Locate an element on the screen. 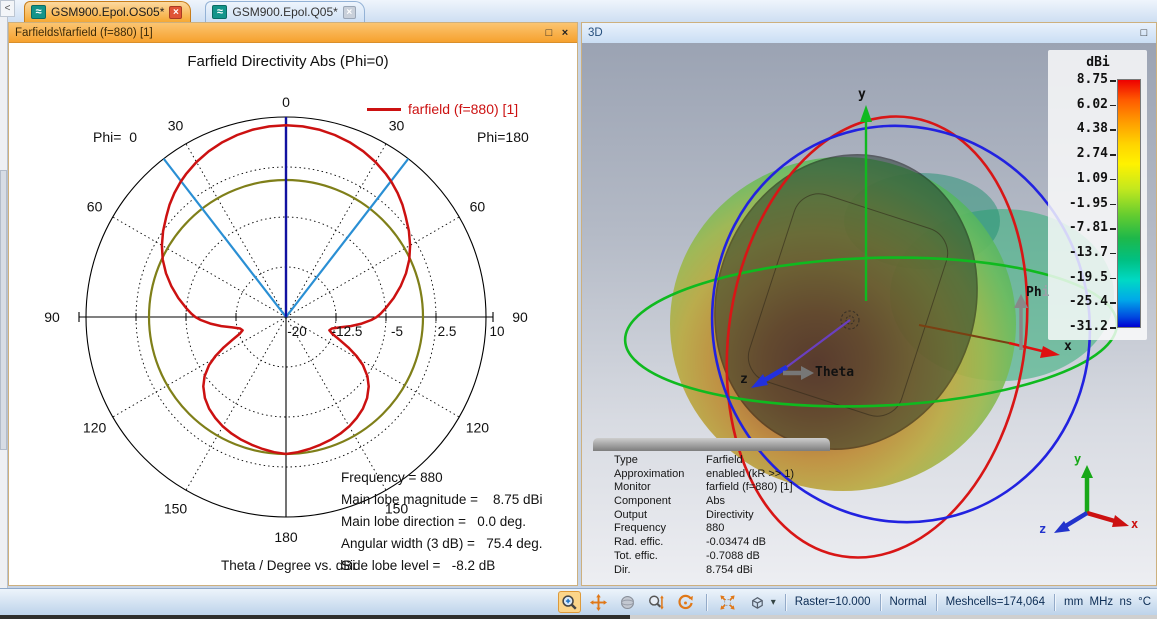 The height and width of the screenshot is (619, 1157). cst-wave-icon: ≈ is located at coordinates (38, 12).